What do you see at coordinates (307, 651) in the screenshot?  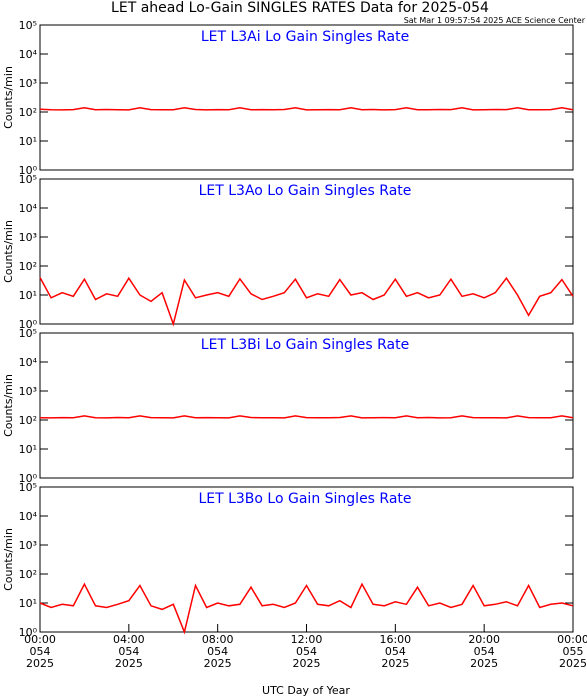 I see `x-tick-label: 12:00 054 2025` at bounding box center [307, 651].